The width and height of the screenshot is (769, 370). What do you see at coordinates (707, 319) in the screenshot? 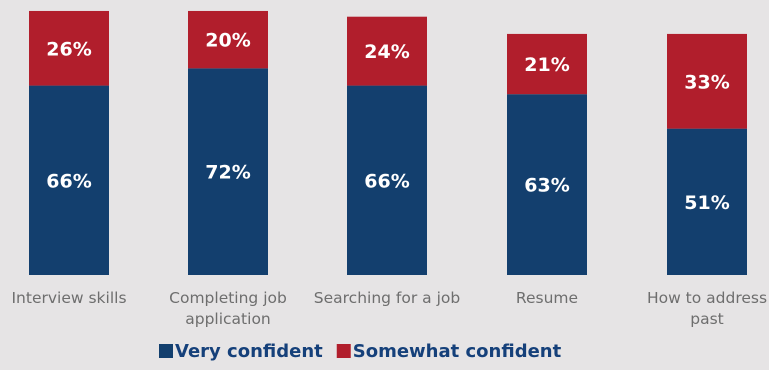
I see `category-label-5-line-2: past` at bounding box center [707, 319].